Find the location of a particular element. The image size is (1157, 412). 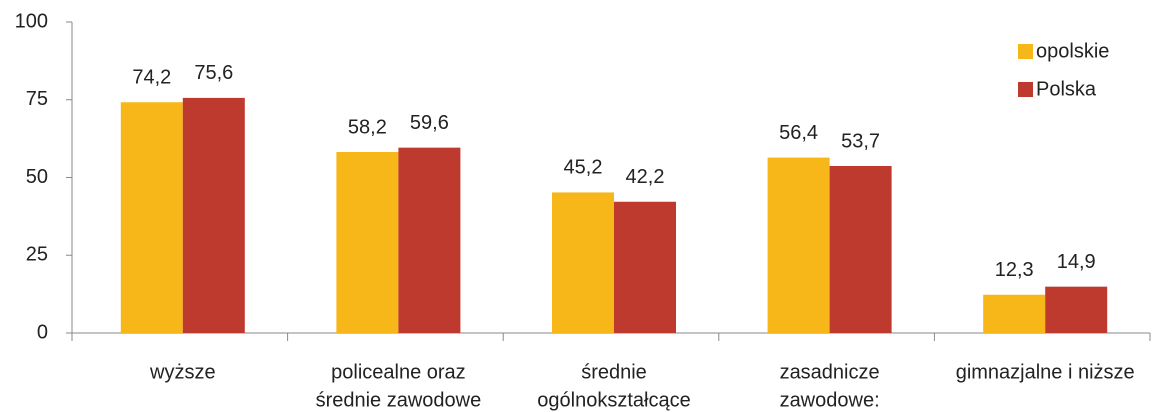

x-tick-label: wyższe is located at coordinates (182, 372).